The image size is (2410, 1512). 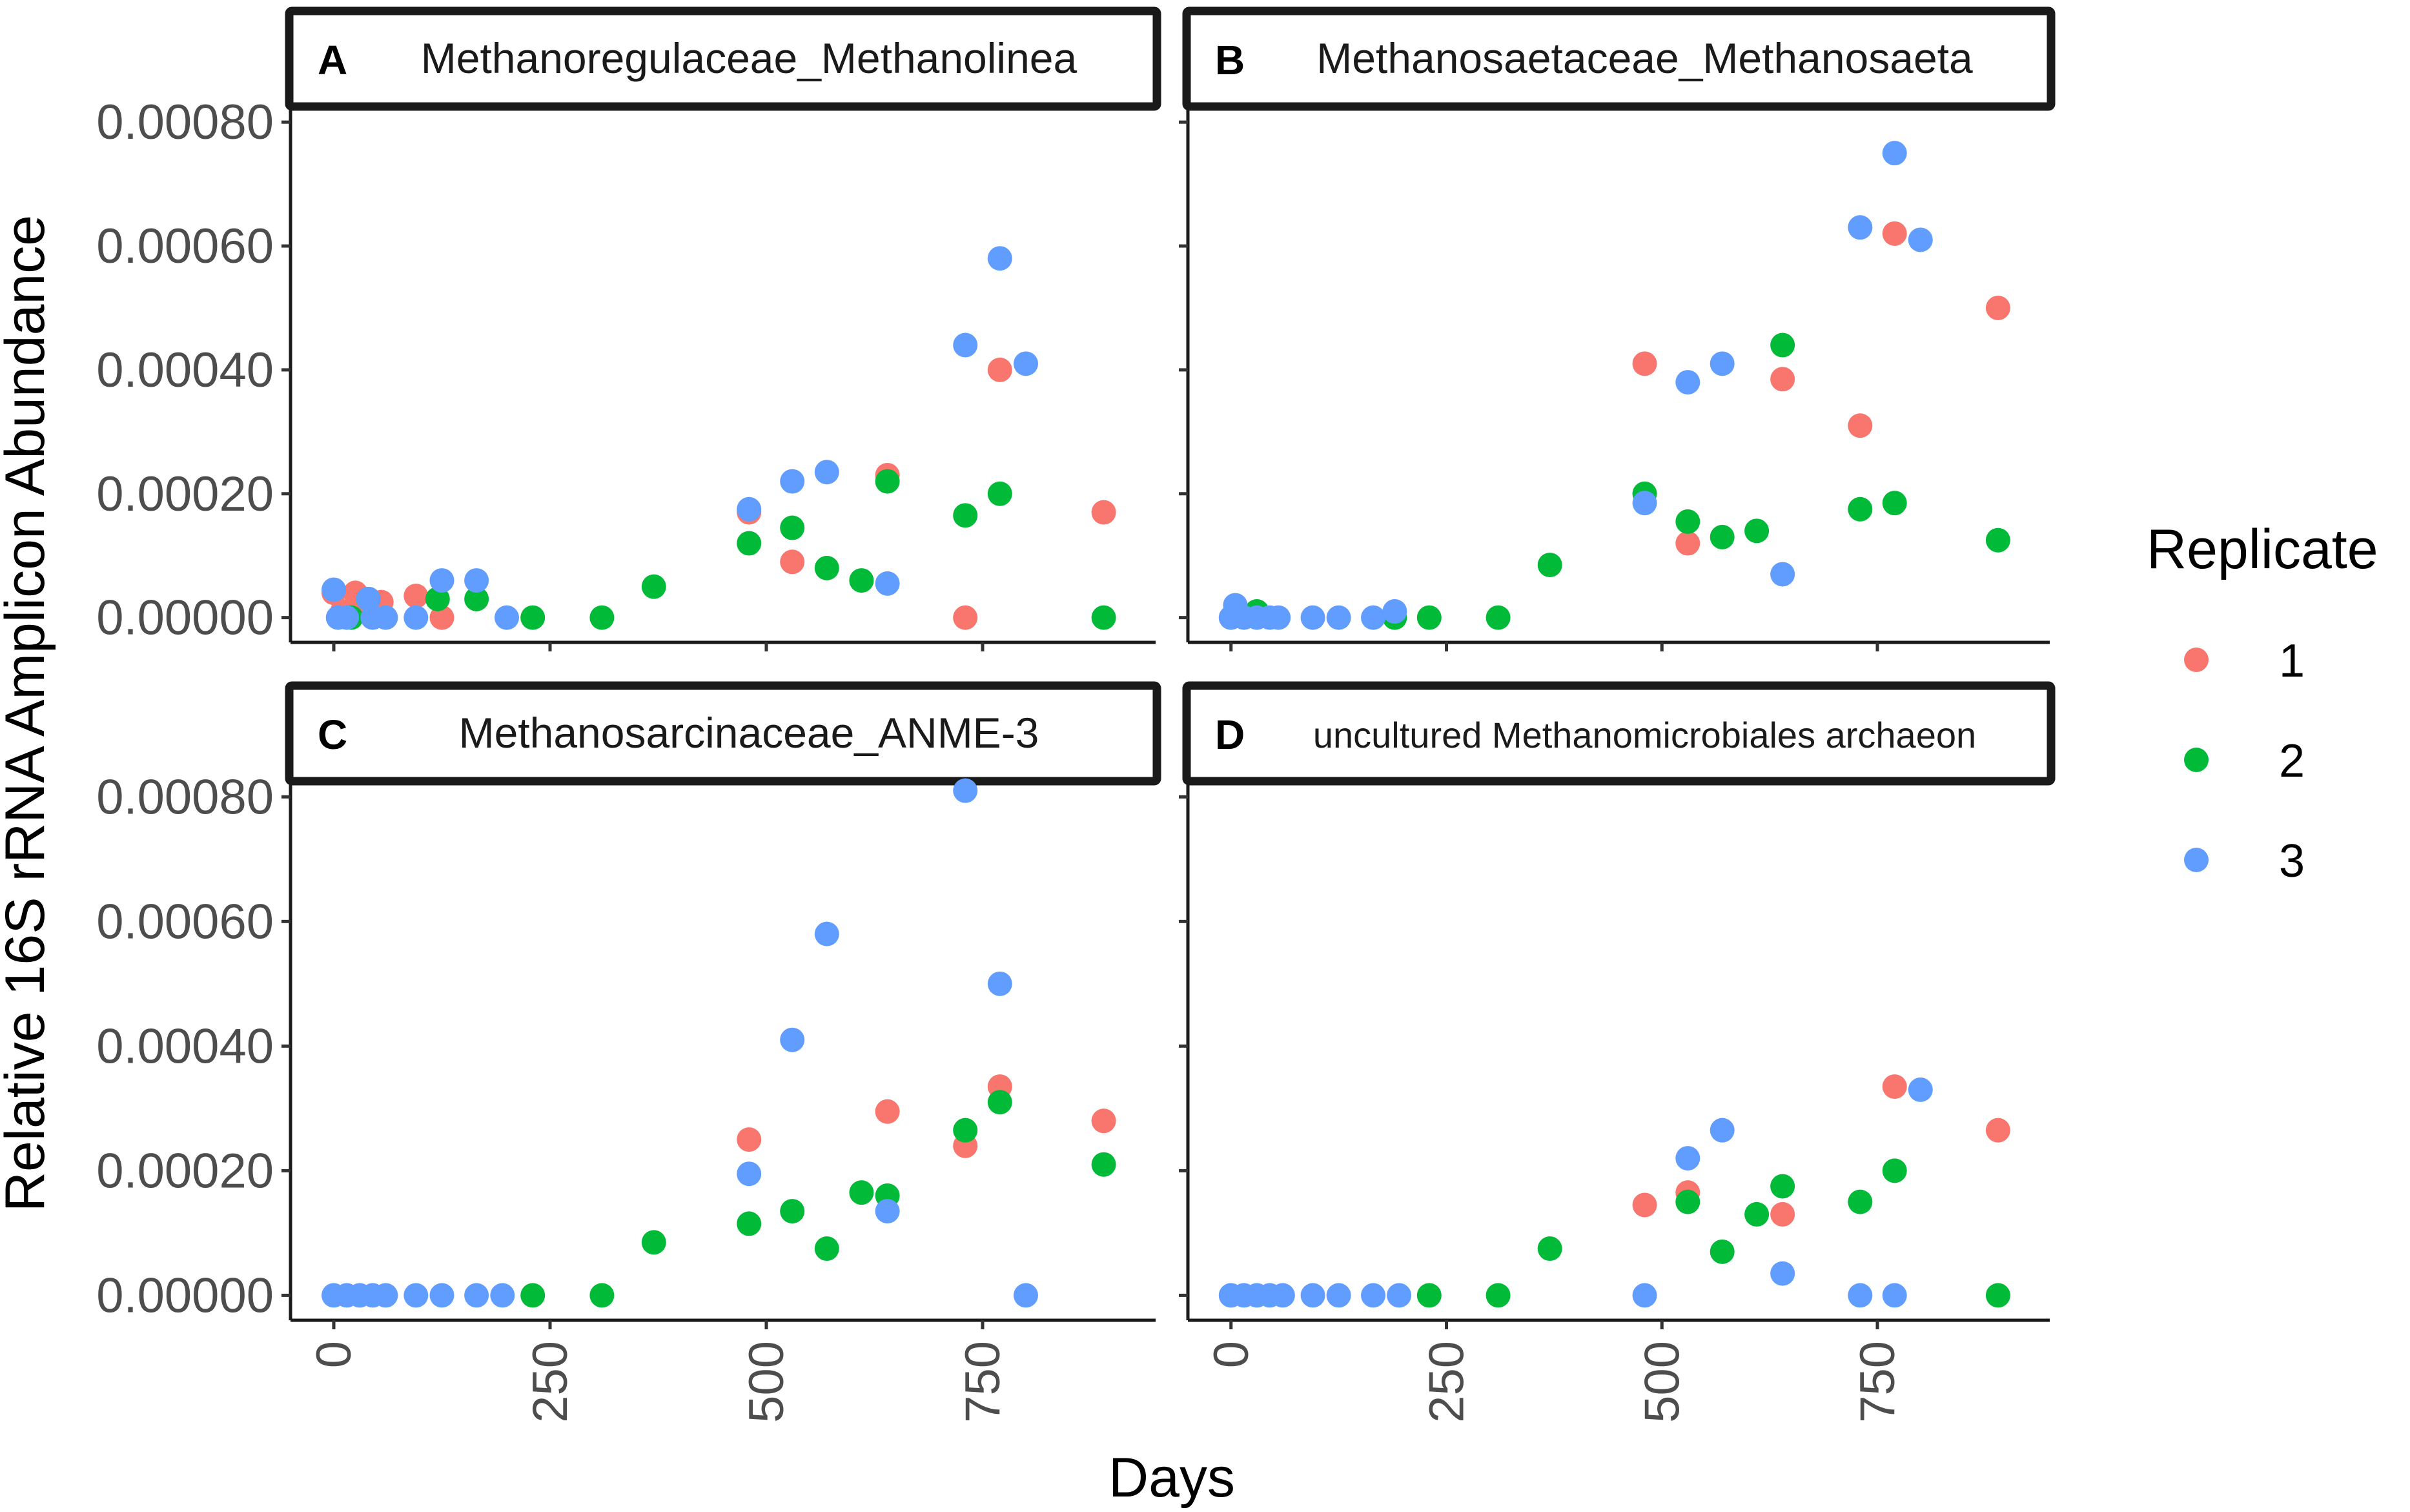 What do you see at coordinates (1447, 1382) in the screenshot?
I see `panel-d-x-tick-label: 250` at bounding box center [1447, 1382].